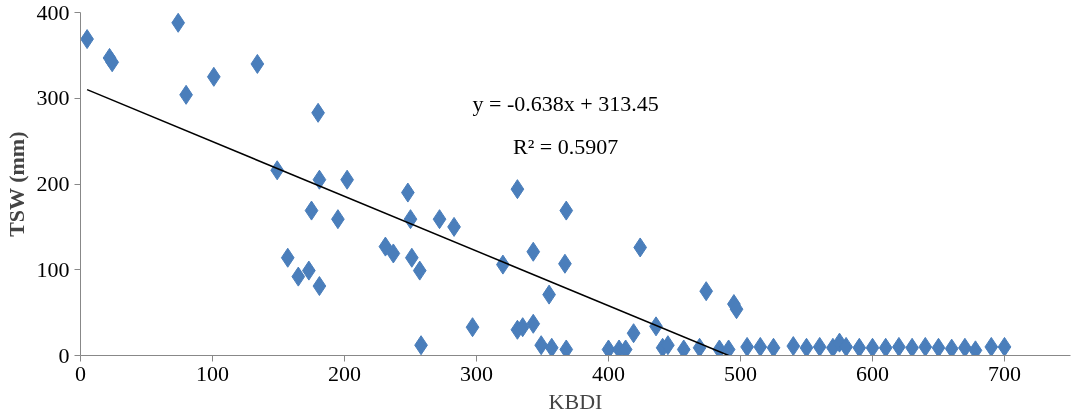 The height and width of the screenshot is (416, 1080). What do you see at coordinates (1004, 373) in the screenshot?
I see `x-tick-label: 700` at bounding box center [1004, 373].